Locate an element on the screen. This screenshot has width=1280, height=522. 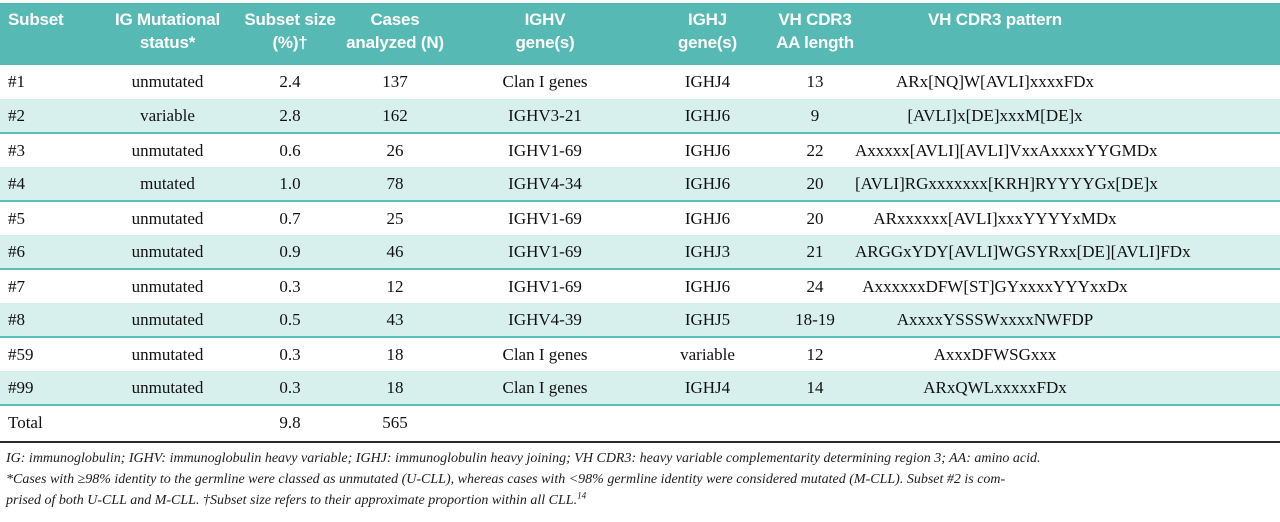
table-cell: 9 is located at coordinates (815, 116).